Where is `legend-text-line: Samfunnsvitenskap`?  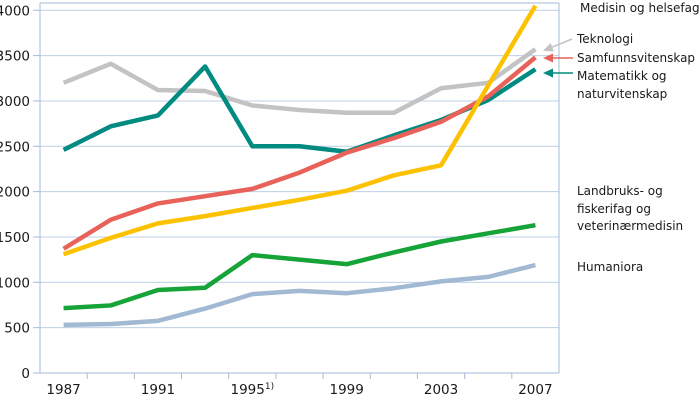
legend-text-line: Samfunnsvitenskap is located at coordinates (636, 58).